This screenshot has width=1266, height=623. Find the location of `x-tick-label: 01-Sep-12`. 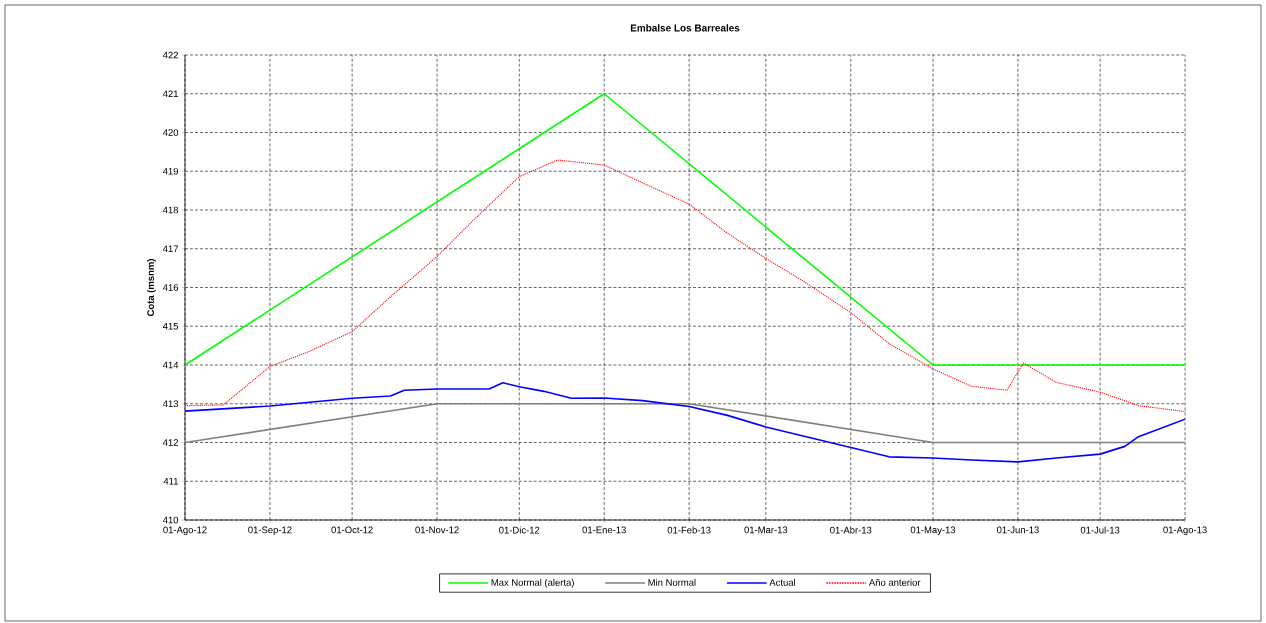

x-tick-label: 01-Sep-12 is located at coordinates (270, 531).